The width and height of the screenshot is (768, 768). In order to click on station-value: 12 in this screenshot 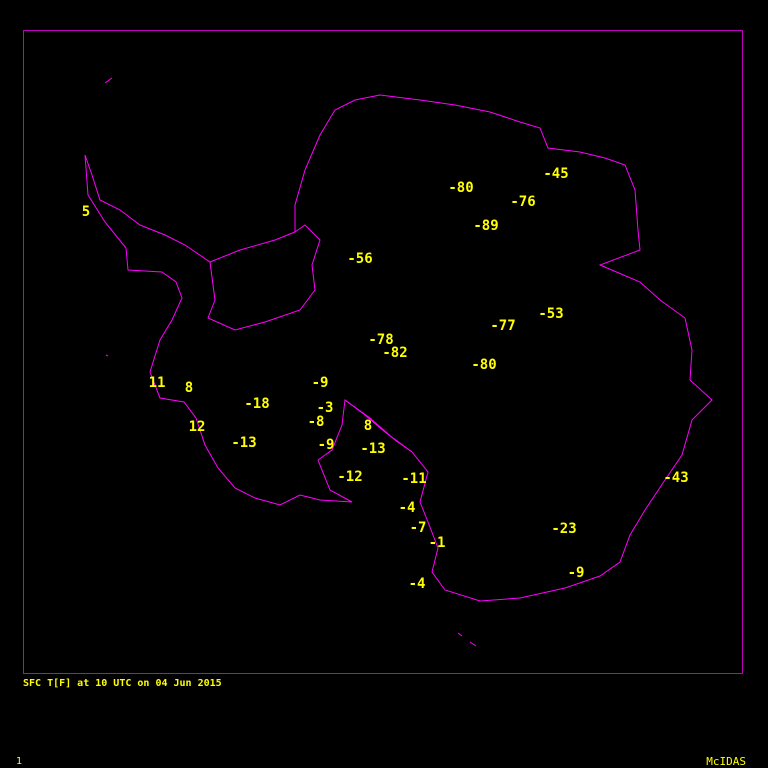, I will do `click(197, 427)`.